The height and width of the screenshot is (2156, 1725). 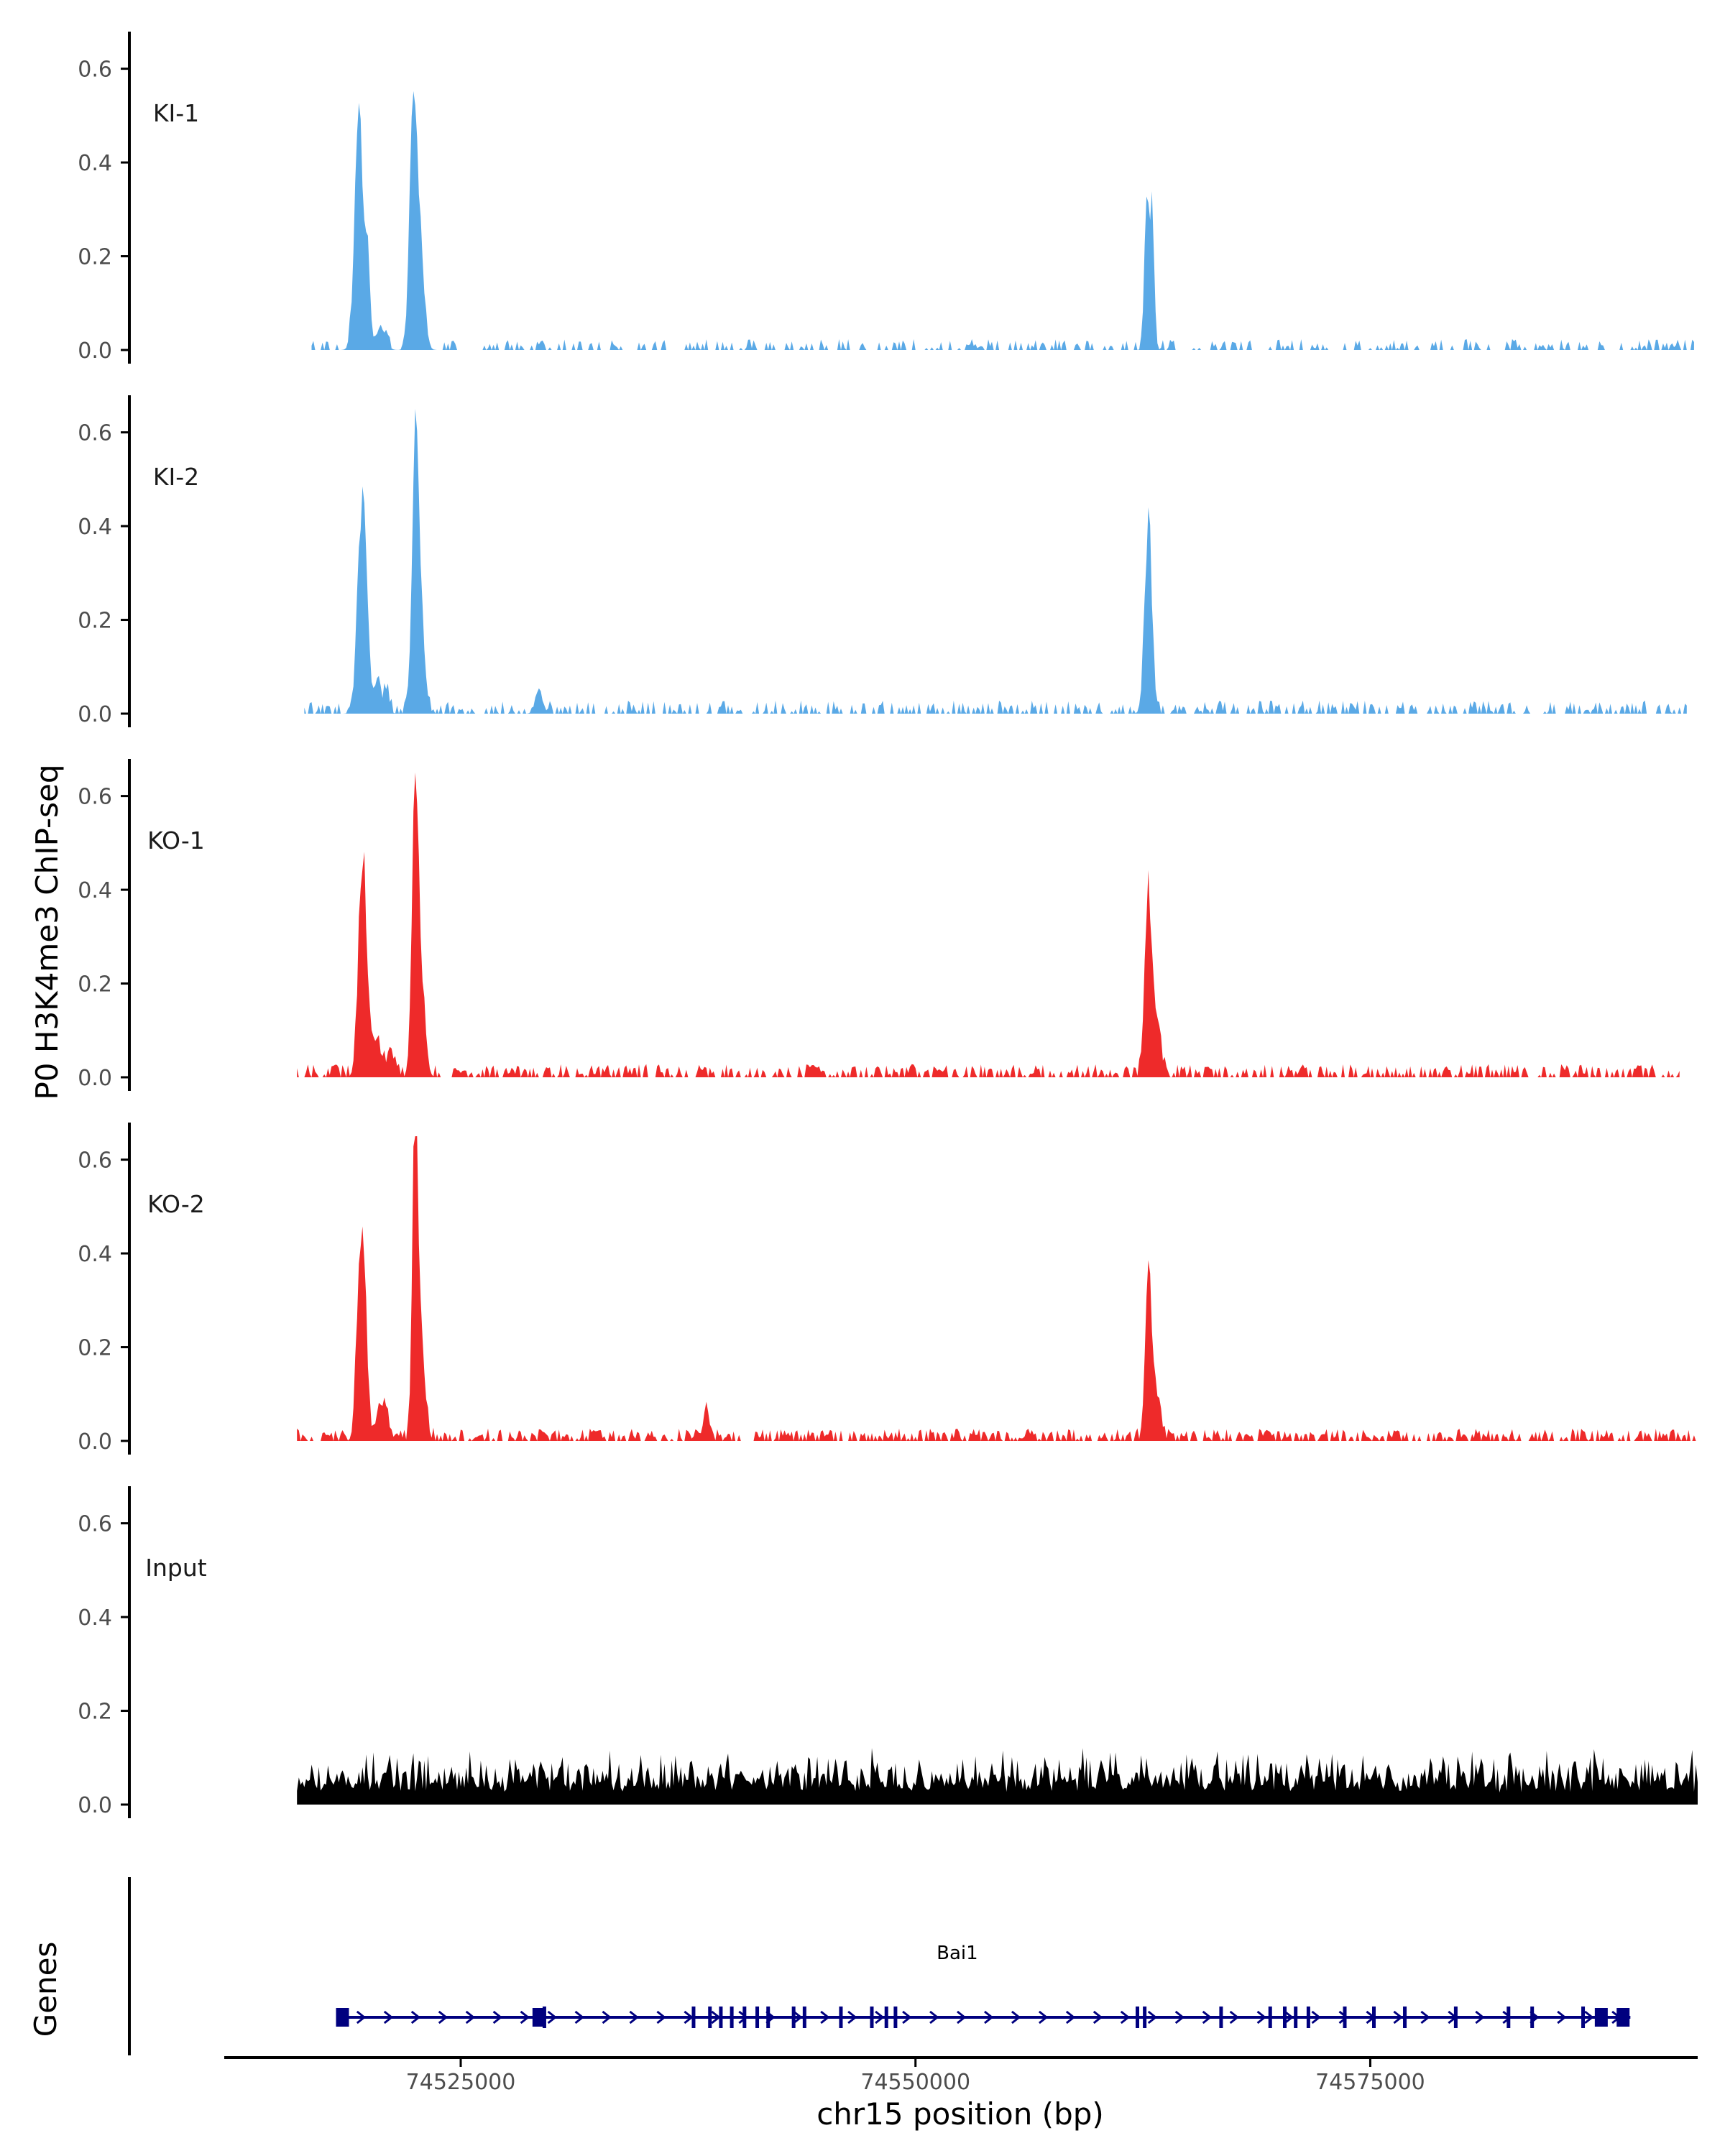 I want to click on y-axis-title: P0 H3K4me3 ChIP-seq, so click(x=47, y=932).